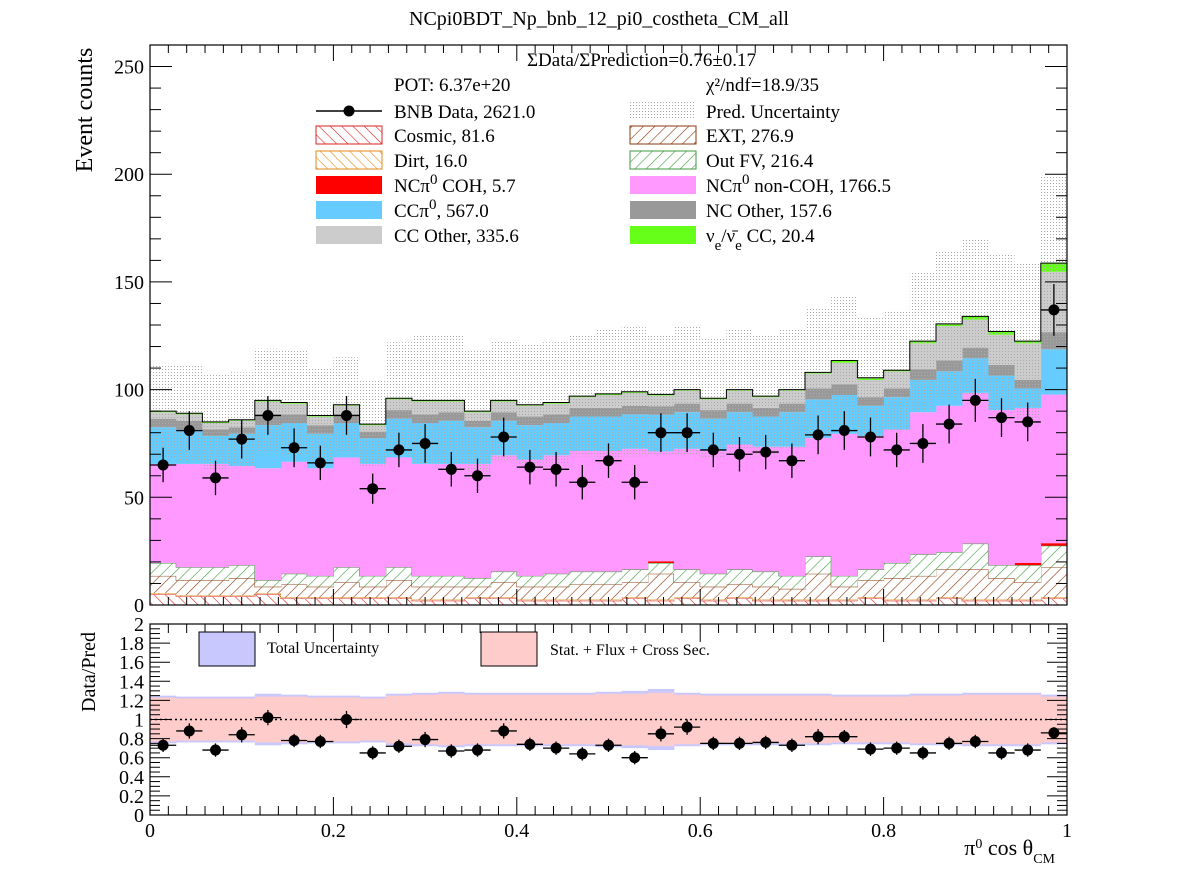  Describe the element at coordinates (516, 831) in the screenshot. I see `x-tick-label-2: 0.4` at that location.